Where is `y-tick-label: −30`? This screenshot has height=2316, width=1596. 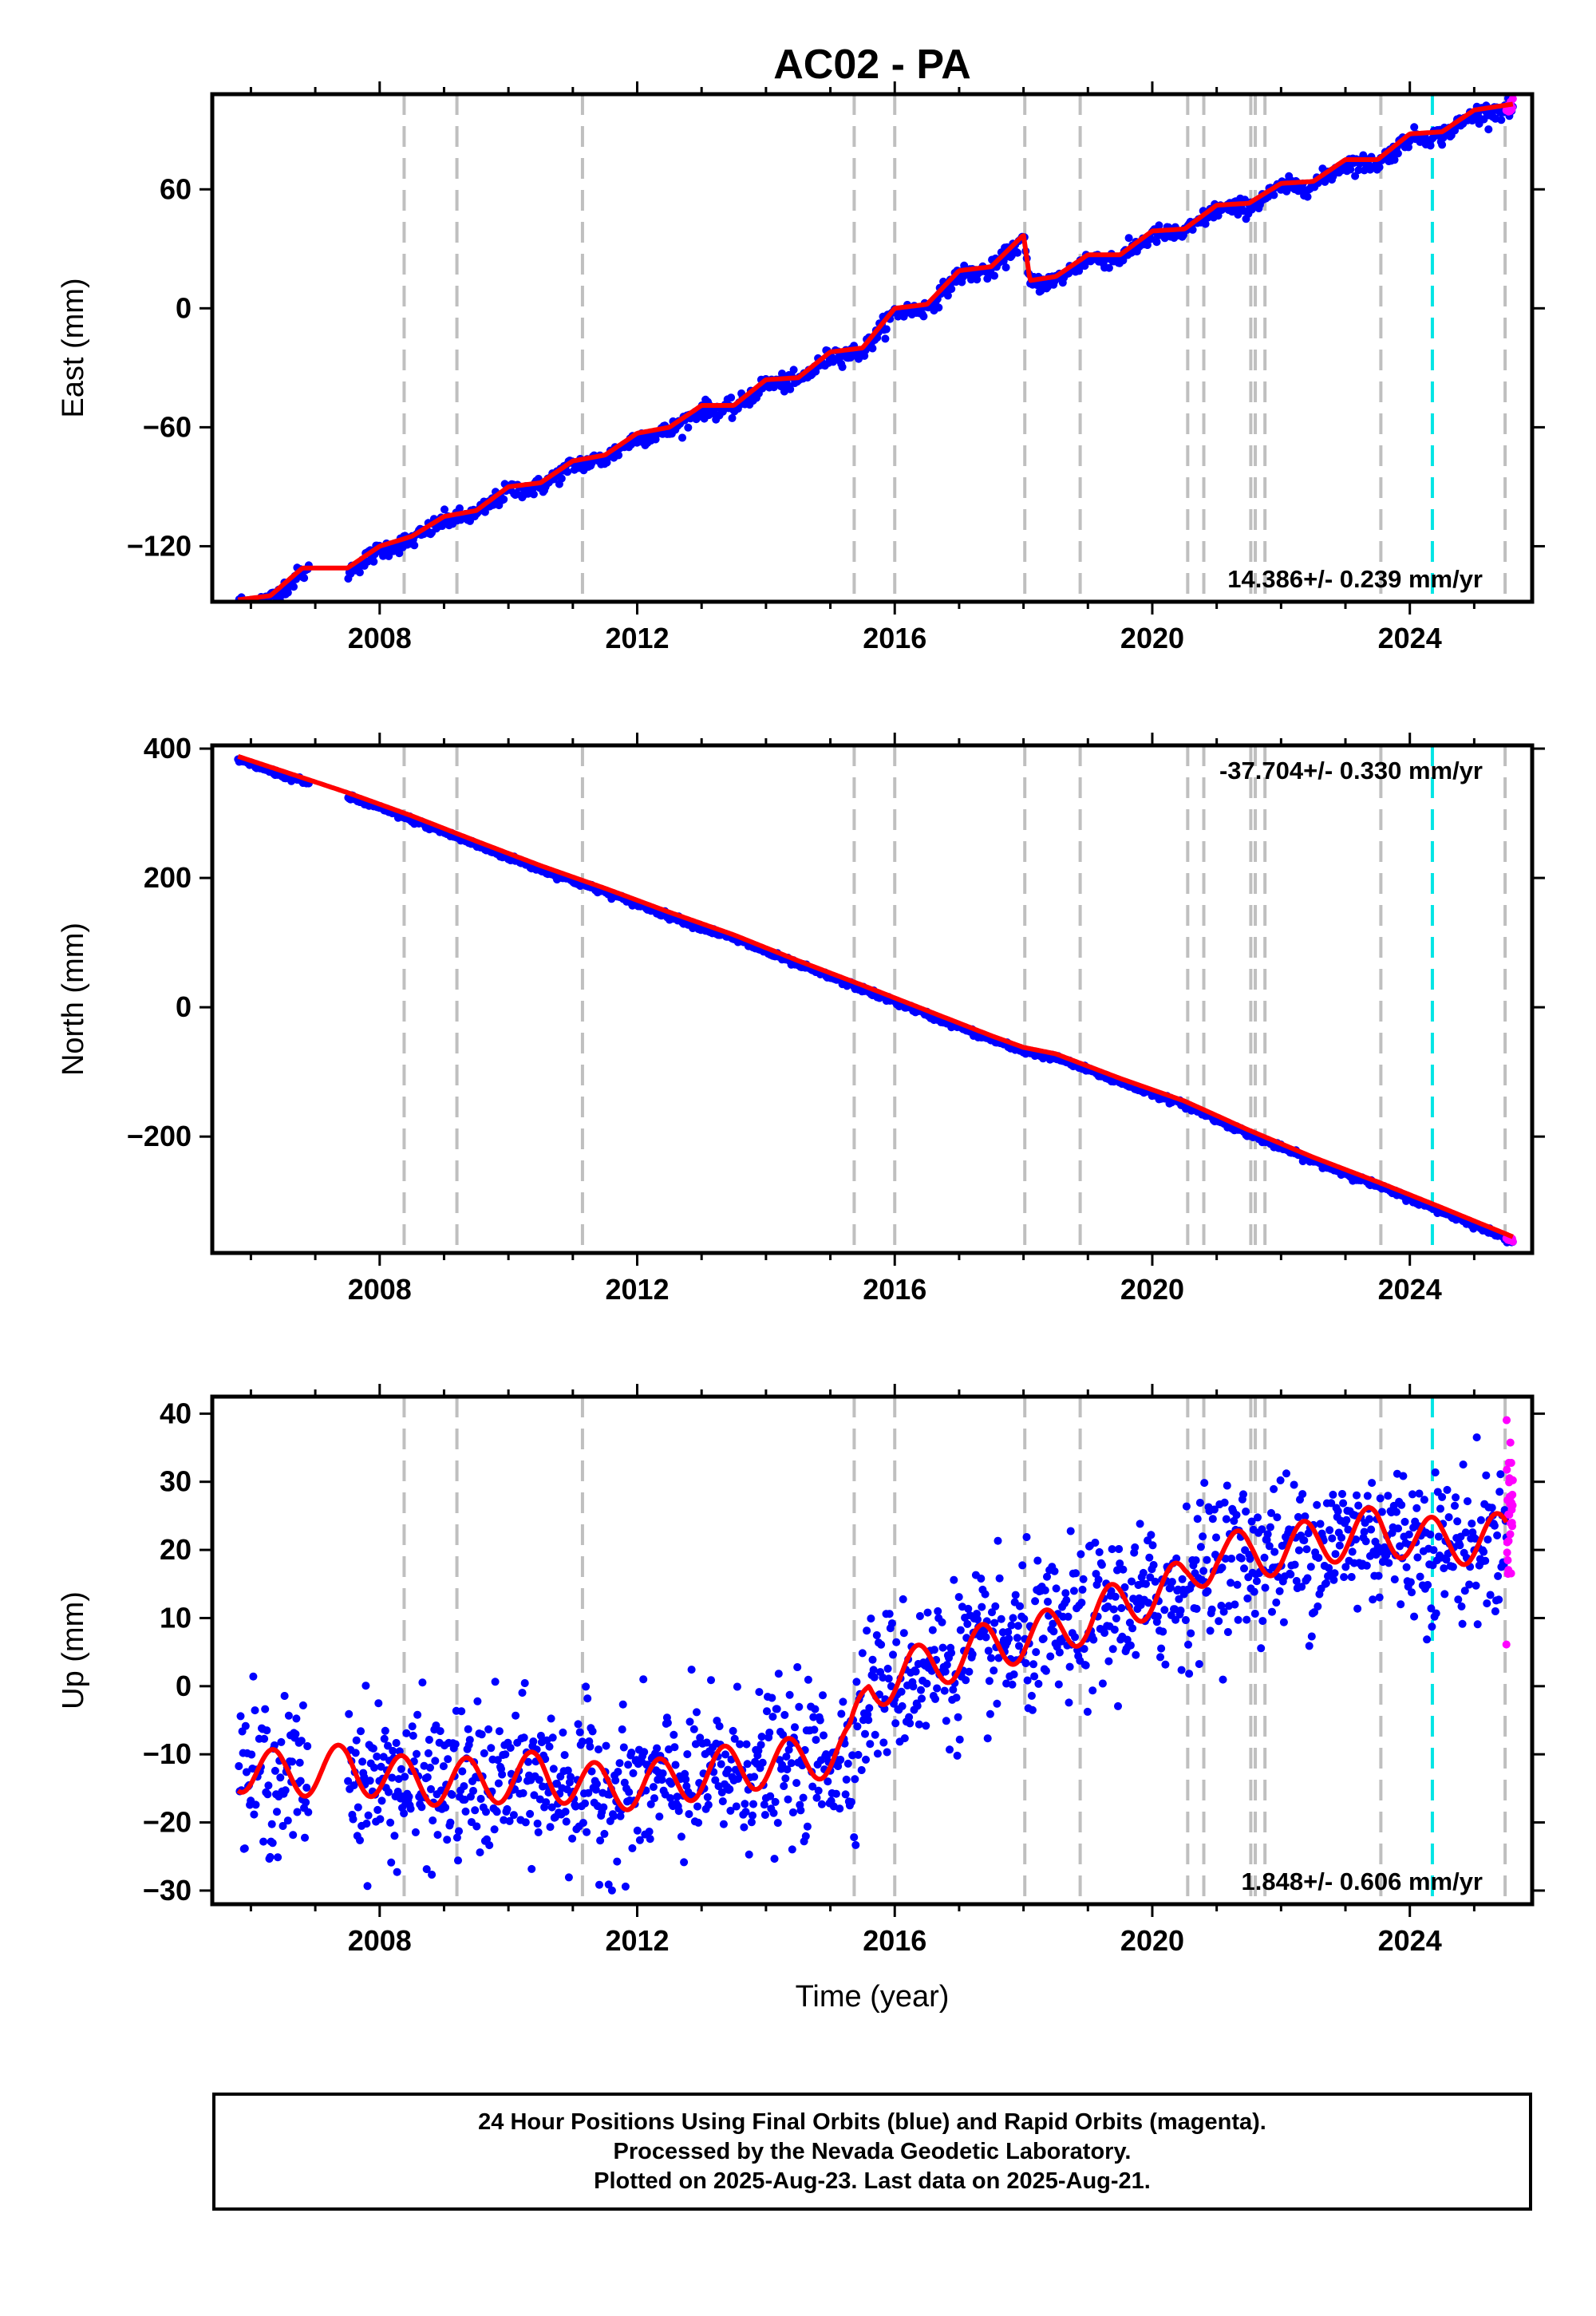
y-tick-label: −30 is located at coordinates (167, 1890).